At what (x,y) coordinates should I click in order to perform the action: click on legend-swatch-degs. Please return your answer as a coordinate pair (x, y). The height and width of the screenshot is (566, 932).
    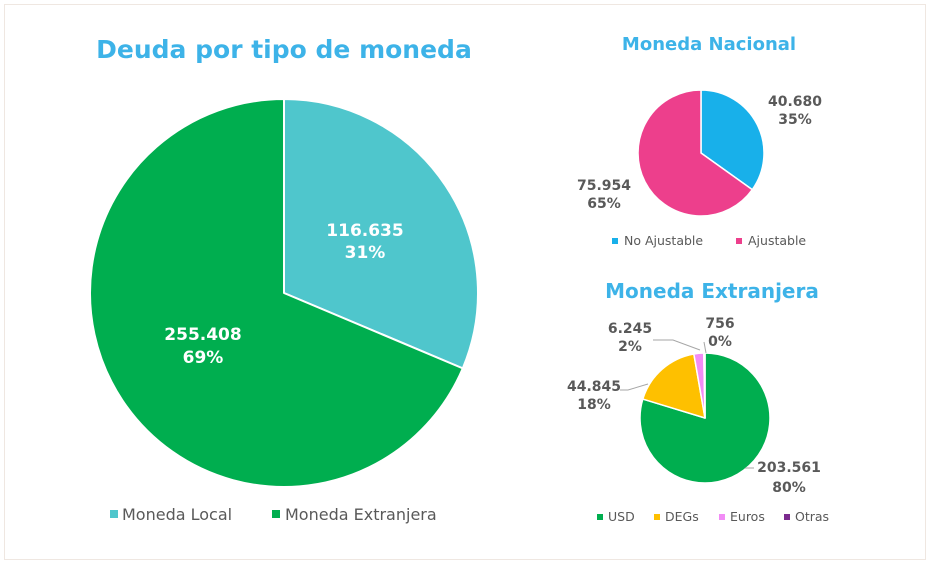
    Looking at the image, I should click on (657, 517).